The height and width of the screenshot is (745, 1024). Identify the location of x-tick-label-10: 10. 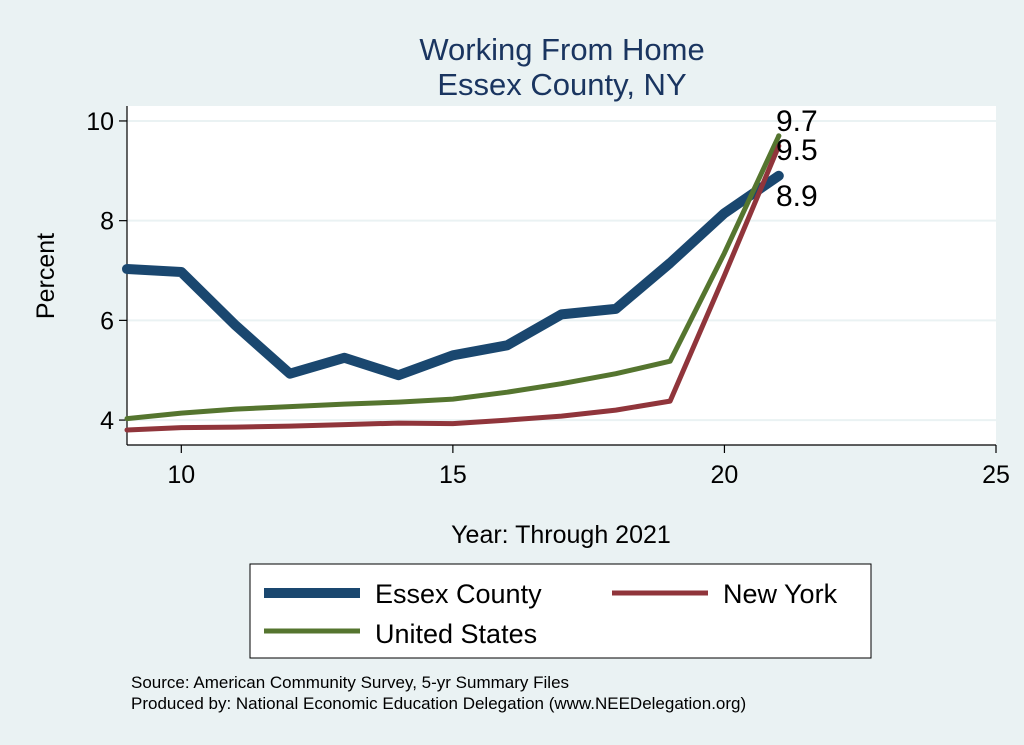
(181, 475).